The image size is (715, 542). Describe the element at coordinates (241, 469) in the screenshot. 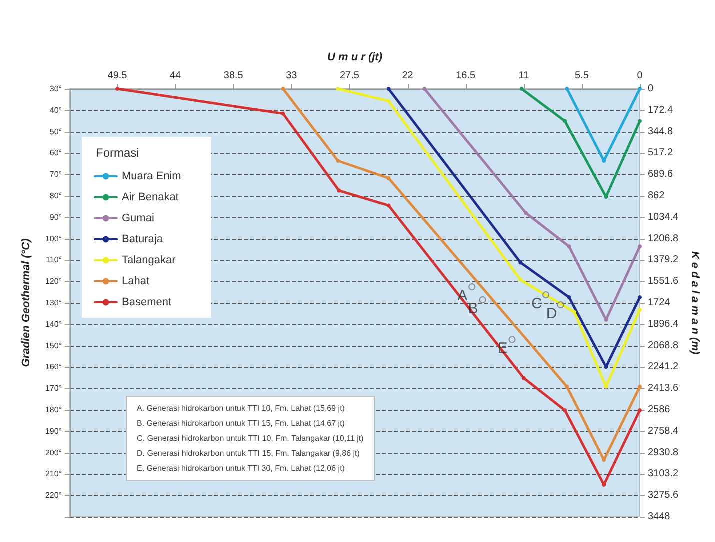

I see `annotation: E. Generasi hidrokarbon untuk TTI 30, Fm. Lahat (12,06 jt)` at that location.